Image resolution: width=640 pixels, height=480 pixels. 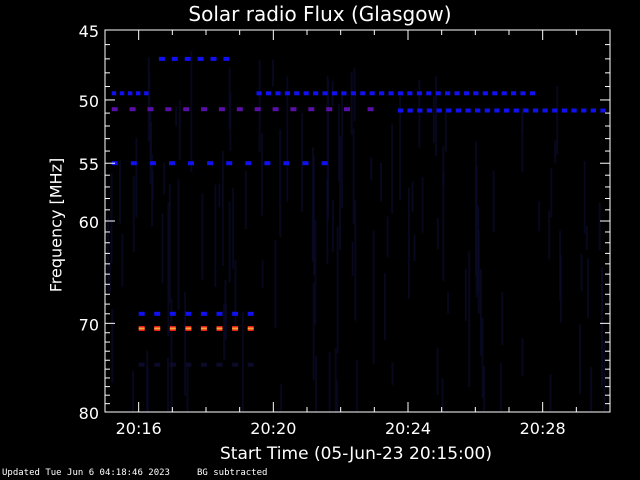 What do you see at coordinates (139, 428) in the screenshot?
I see `x-tick-label: 20:16` at bounding box center [139, 428].